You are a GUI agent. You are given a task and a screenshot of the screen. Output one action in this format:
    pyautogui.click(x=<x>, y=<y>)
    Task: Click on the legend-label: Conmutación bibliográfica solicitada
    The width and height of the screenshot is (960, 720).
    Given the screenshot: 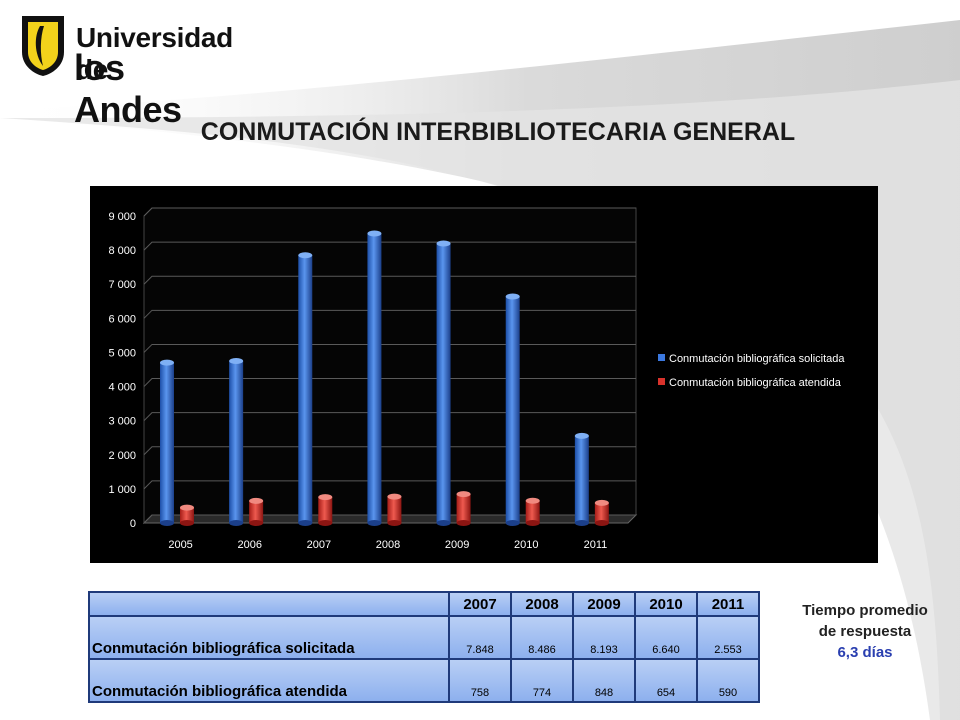 What is the action you would take?
    pyautogui.click(x=757, y=359)
    